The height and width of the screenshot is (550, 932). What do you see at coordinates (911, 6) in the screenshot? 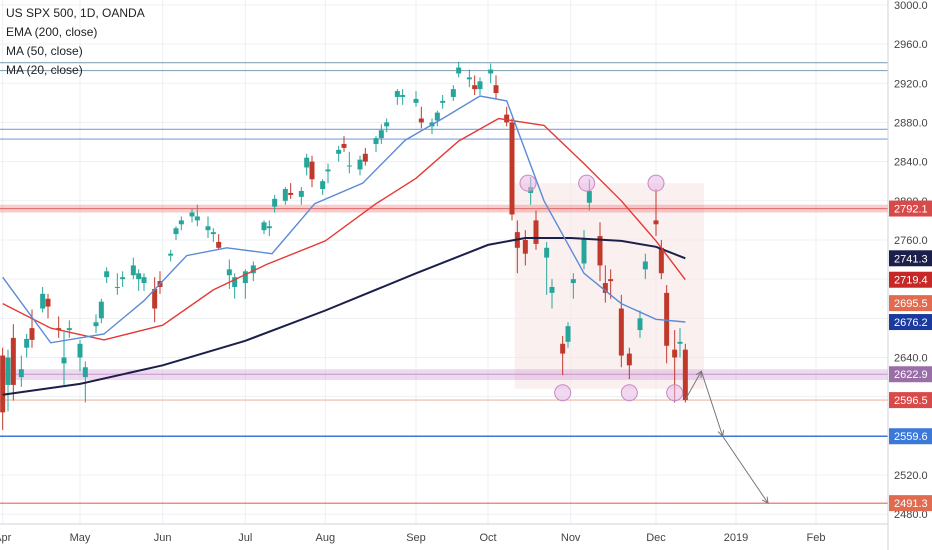
I see `y-tick-label: 3000.0` at bounding box center [911, 6].